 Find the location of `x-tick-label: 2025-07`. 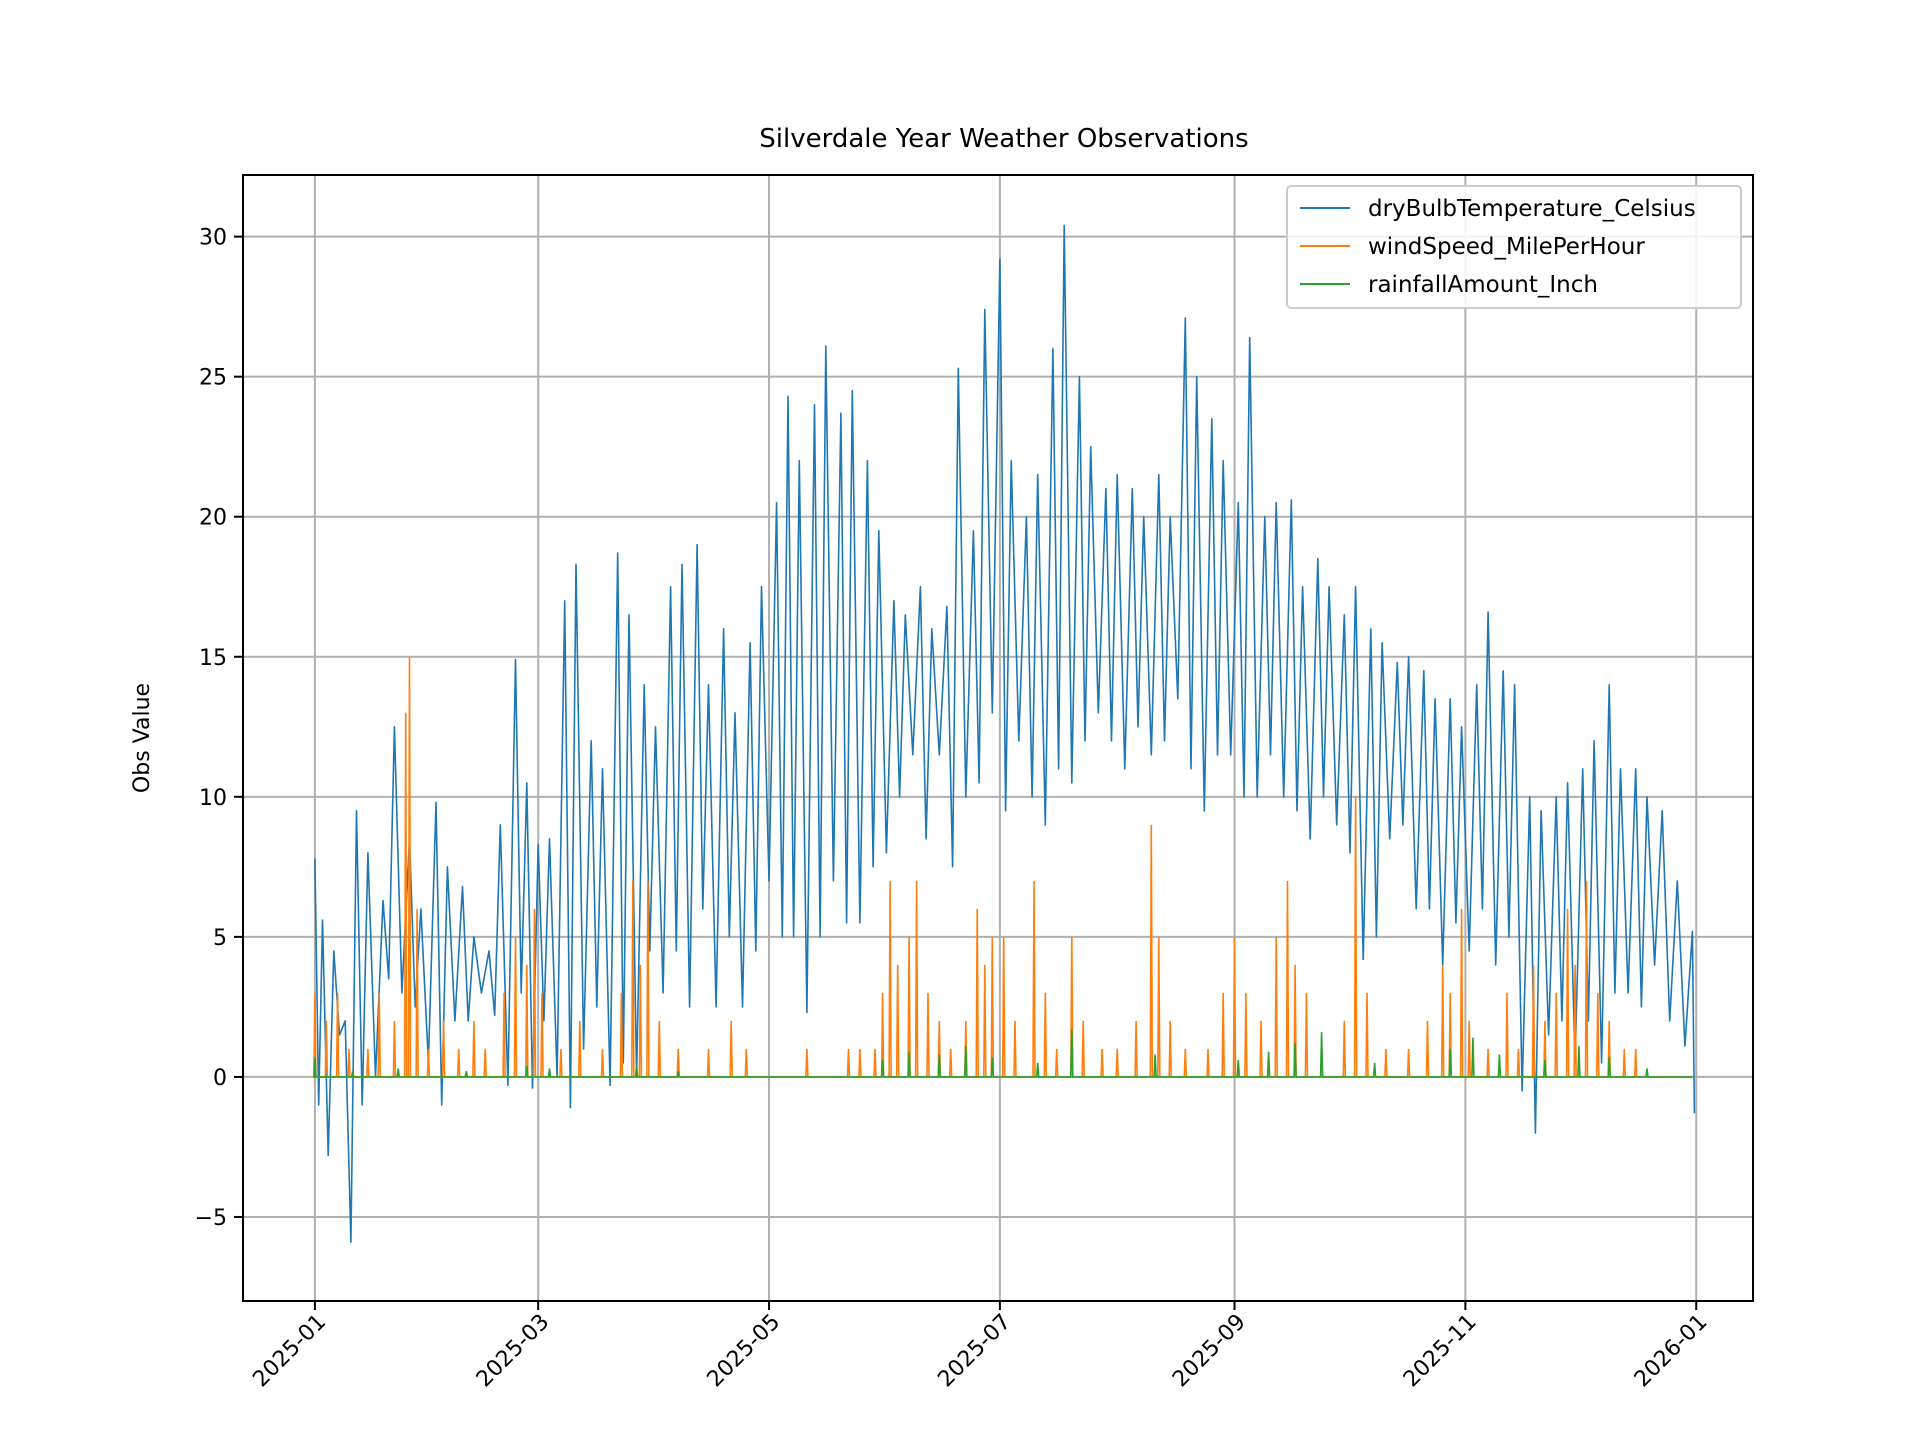

x-tick-label: 2025-07 is located at coordinates (974, 1351).